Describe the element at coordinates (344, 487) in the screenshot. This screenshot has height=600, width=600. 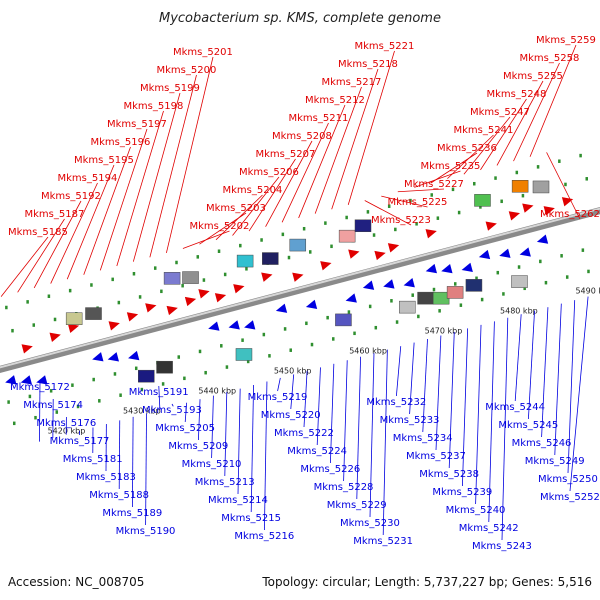
I see `gene-label-bottom: Mkms_5228` at that location.